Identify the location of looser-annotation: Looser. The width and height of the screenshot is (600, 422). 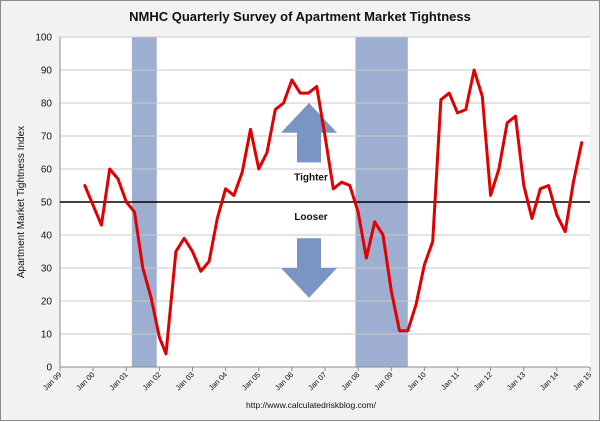
(310, 217).